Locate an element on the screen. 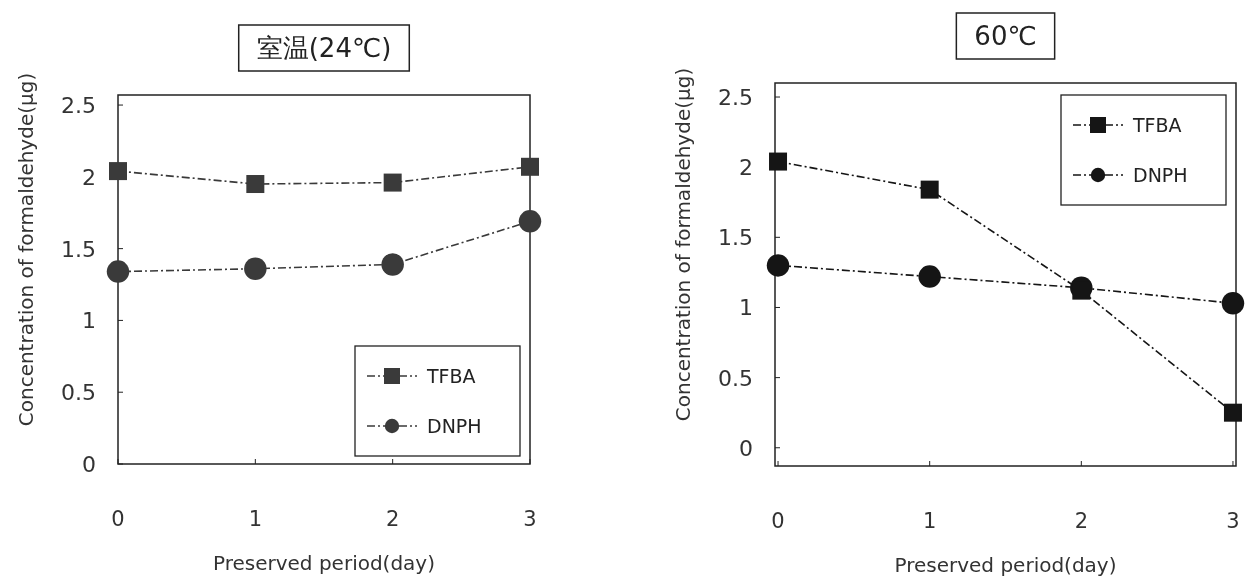  chart-title: 60℃ is located at coordinates (1005, 36).